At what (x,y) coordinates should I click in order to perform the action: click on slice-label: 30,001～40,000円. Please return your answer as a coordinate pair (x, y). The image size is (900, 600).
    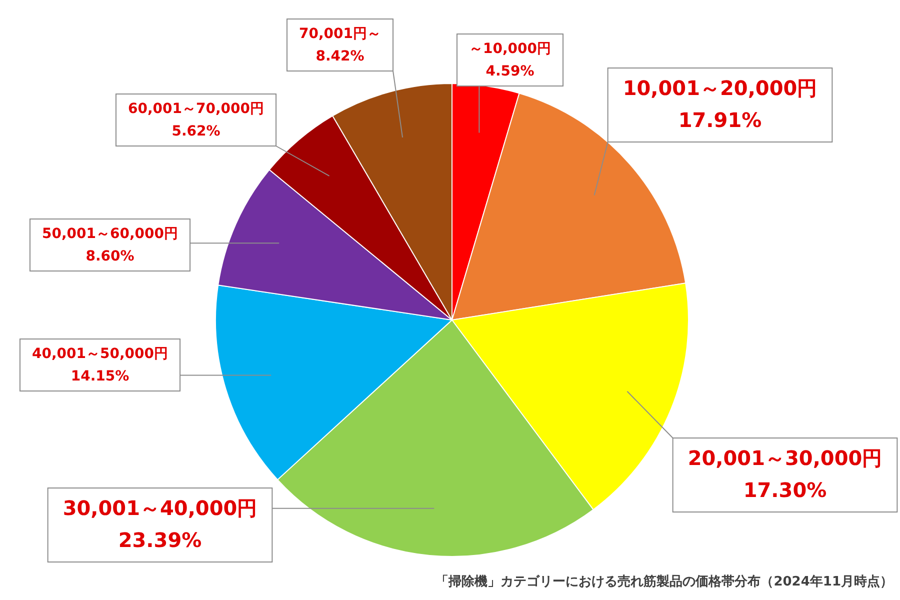
    Looking at the image, I should click on (160, 508).